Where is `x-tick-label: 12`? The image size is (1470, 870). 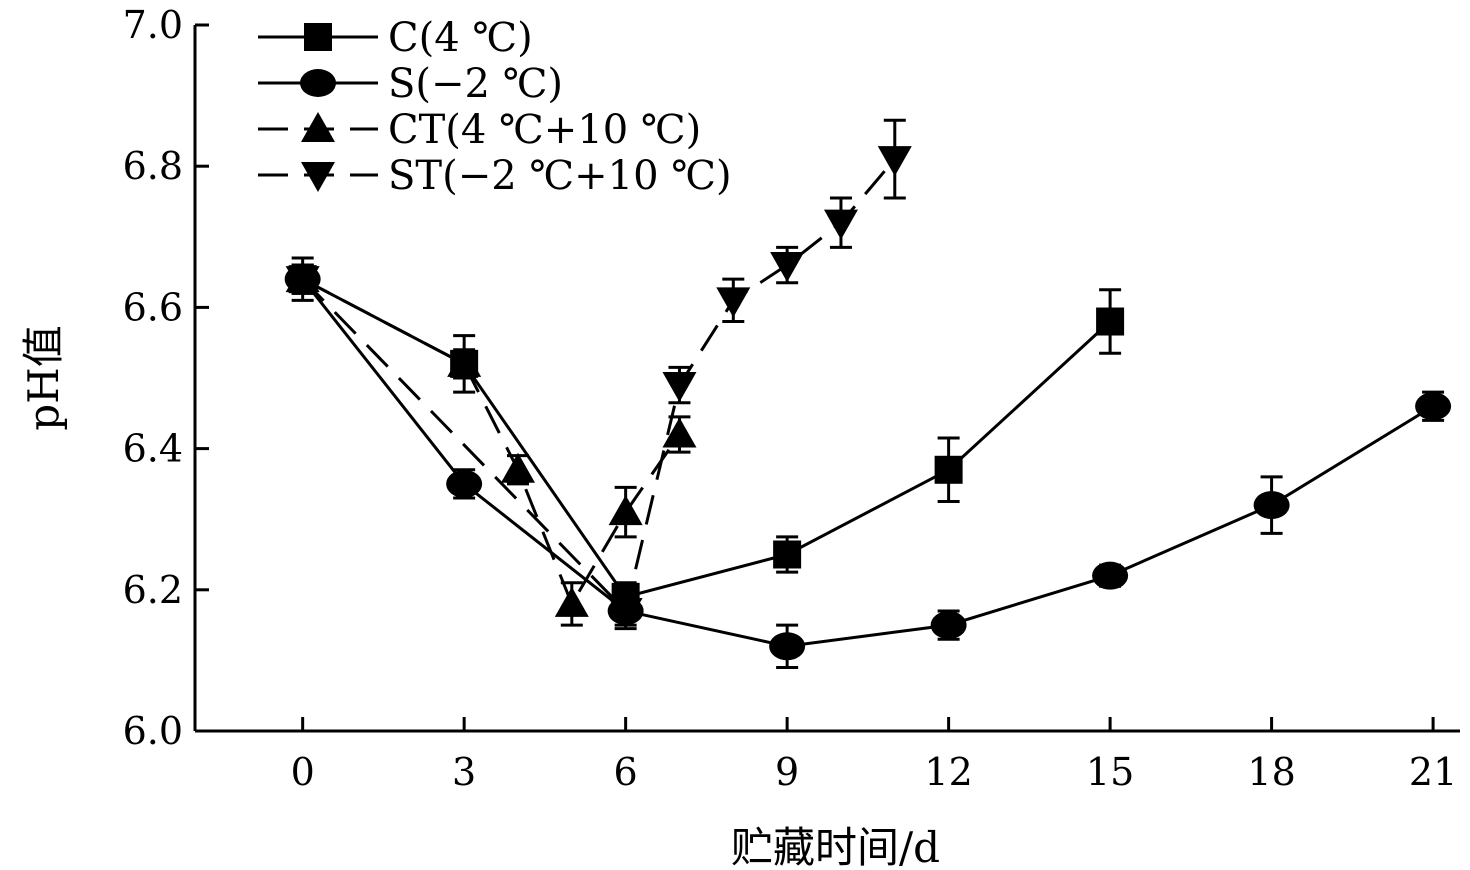 x-tick-label: 12 is located at coordinates (948, 772).